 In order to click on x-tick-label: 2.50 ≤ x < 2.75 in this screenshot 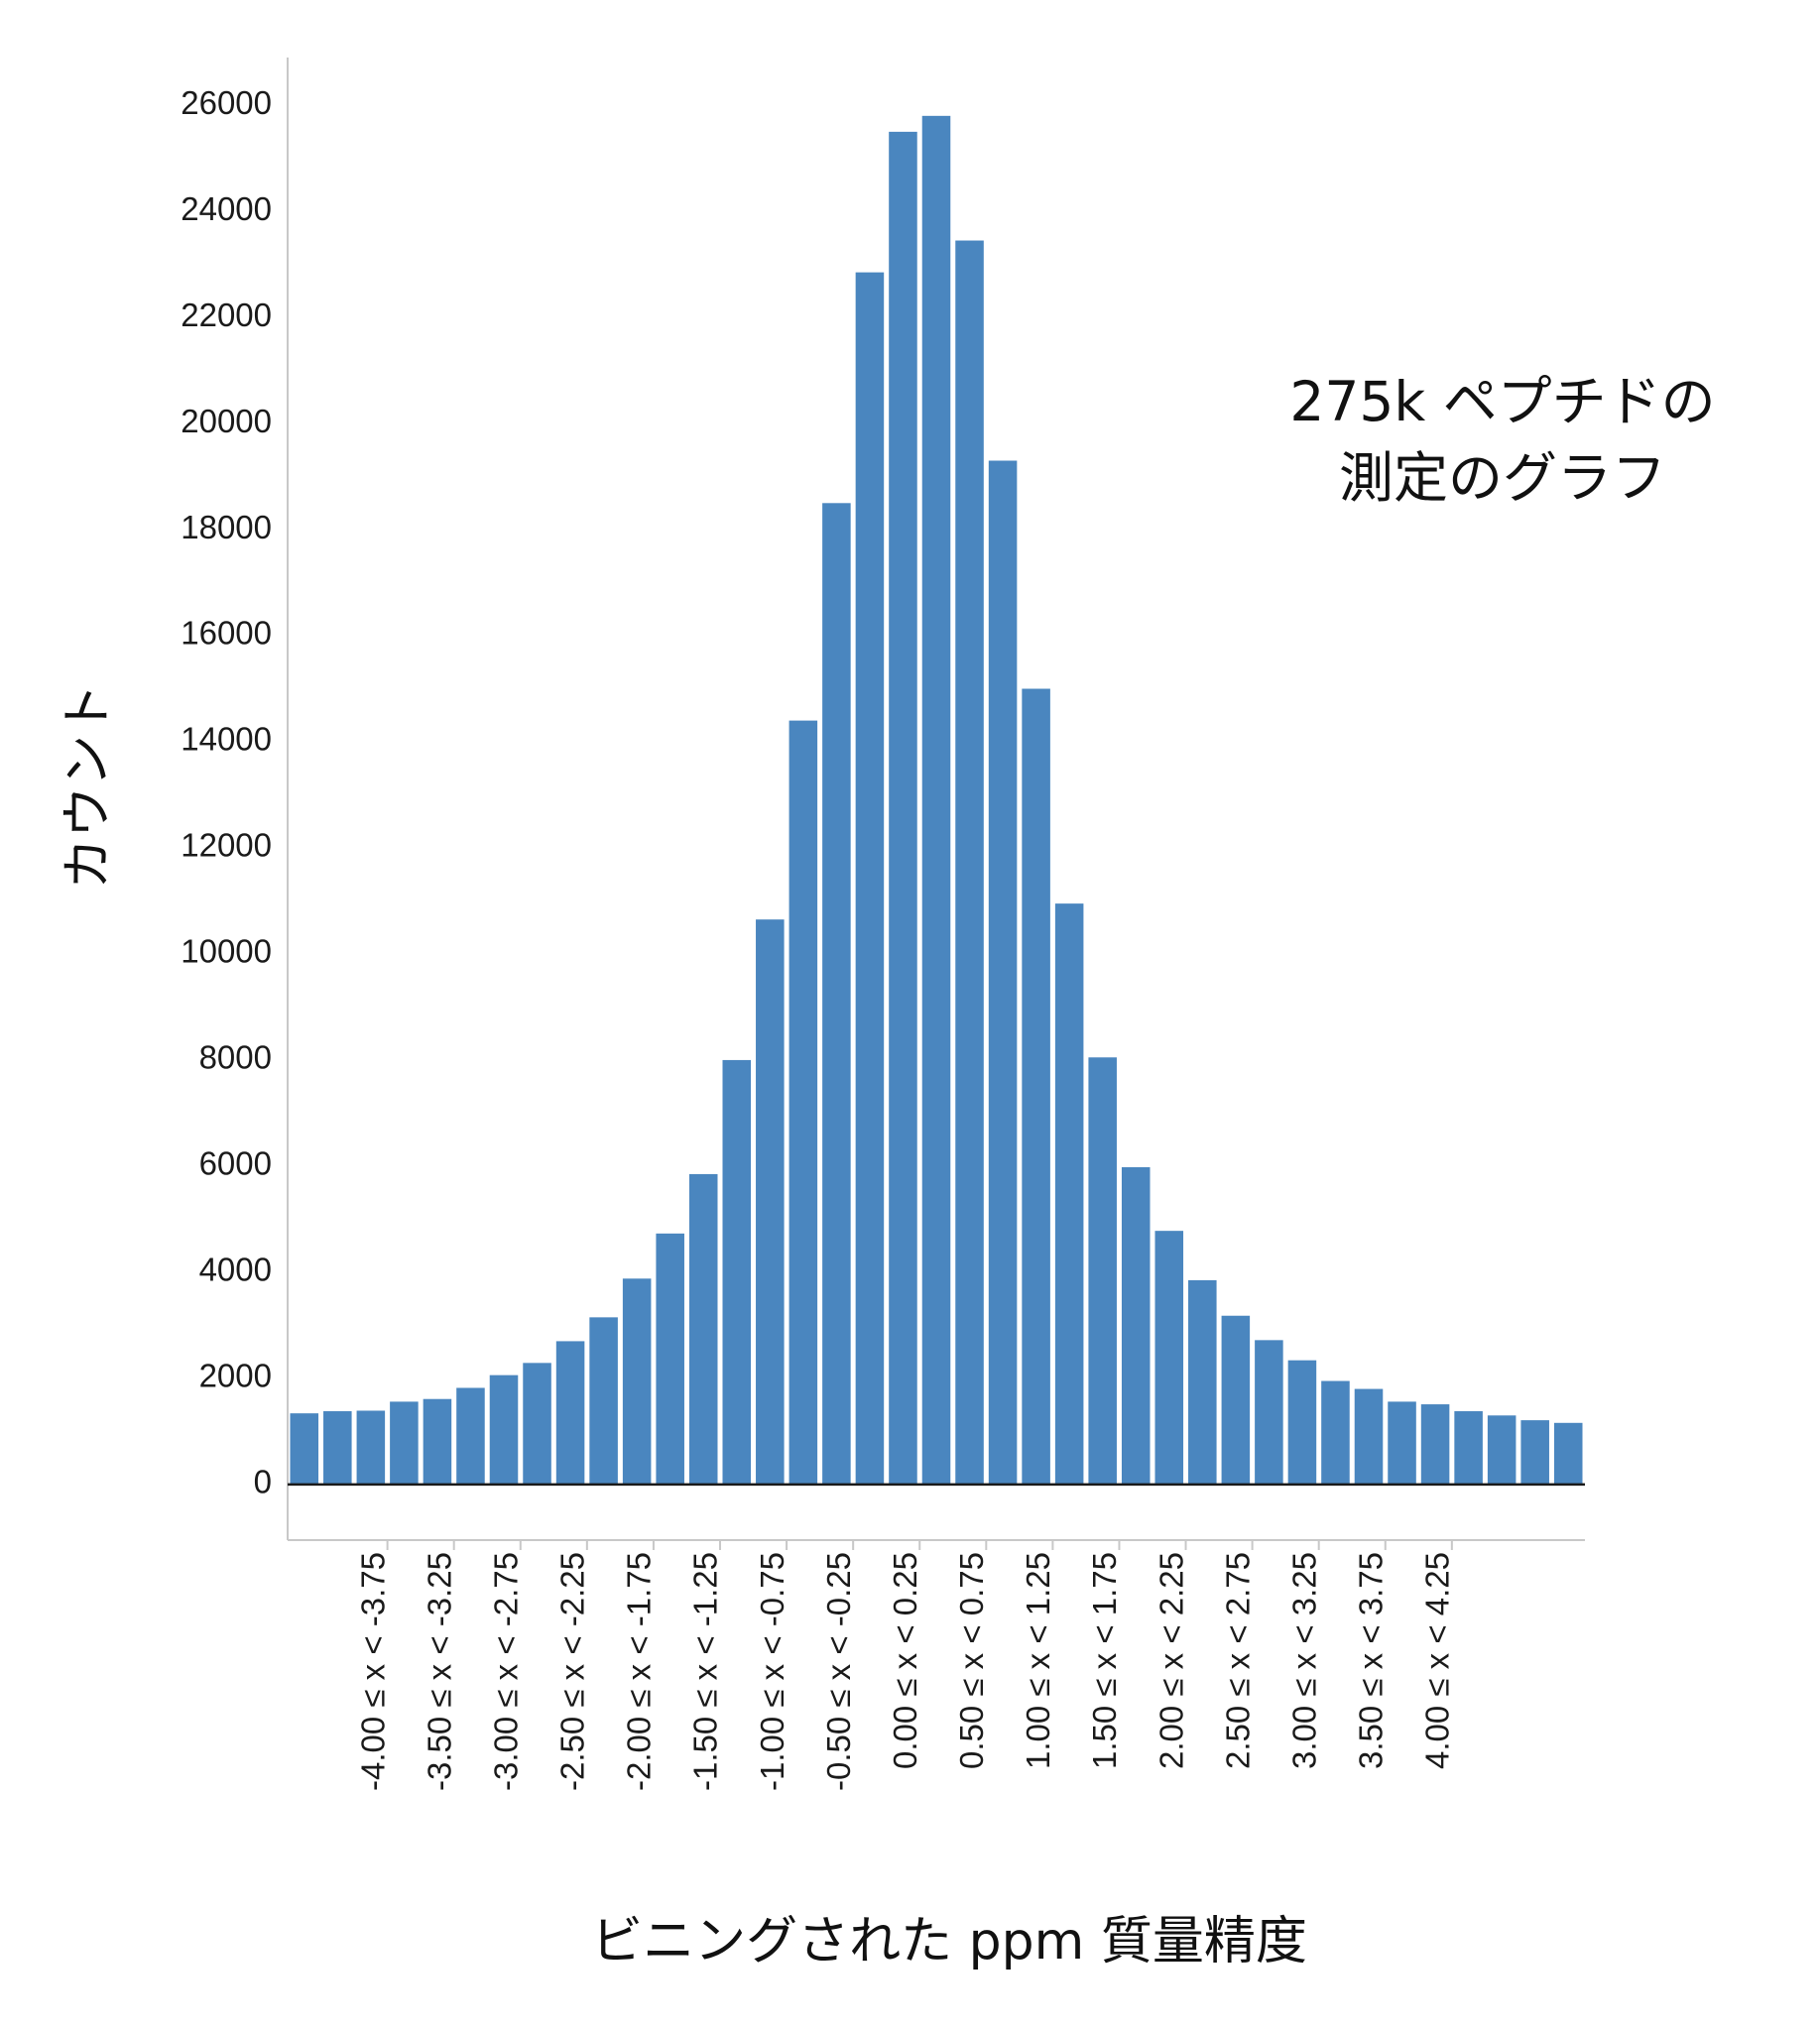, I will do `click(1237, 1660)`.